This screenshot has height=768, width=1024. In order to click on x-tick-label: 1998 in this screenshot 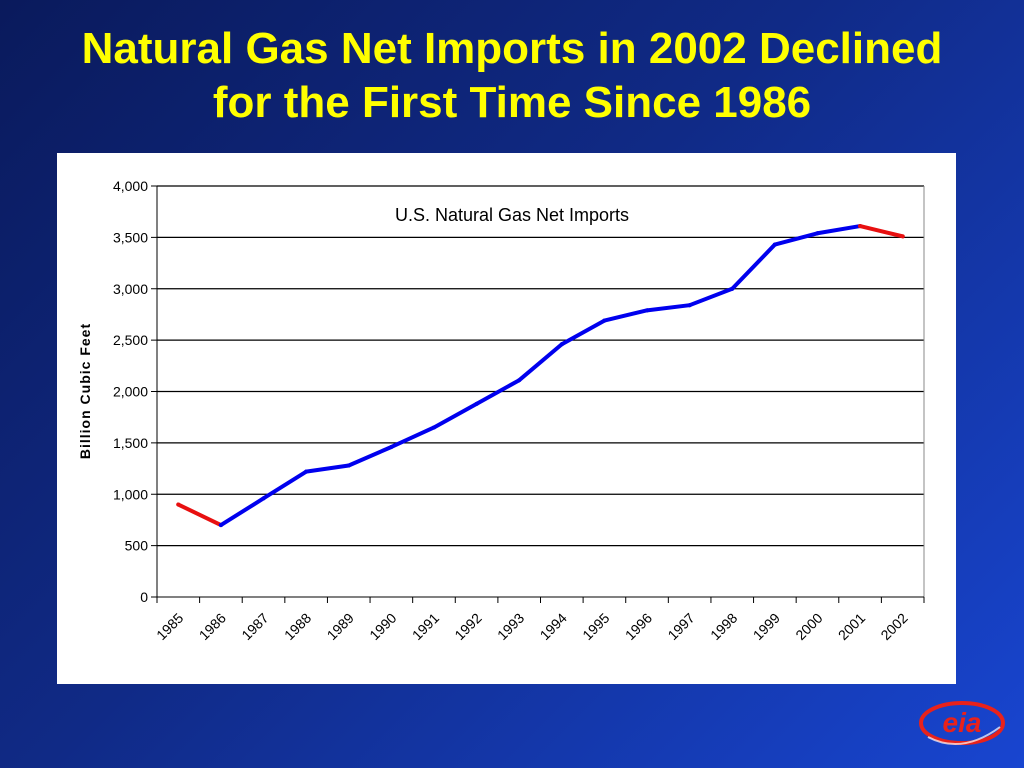, I will do `click(723, 626)`.